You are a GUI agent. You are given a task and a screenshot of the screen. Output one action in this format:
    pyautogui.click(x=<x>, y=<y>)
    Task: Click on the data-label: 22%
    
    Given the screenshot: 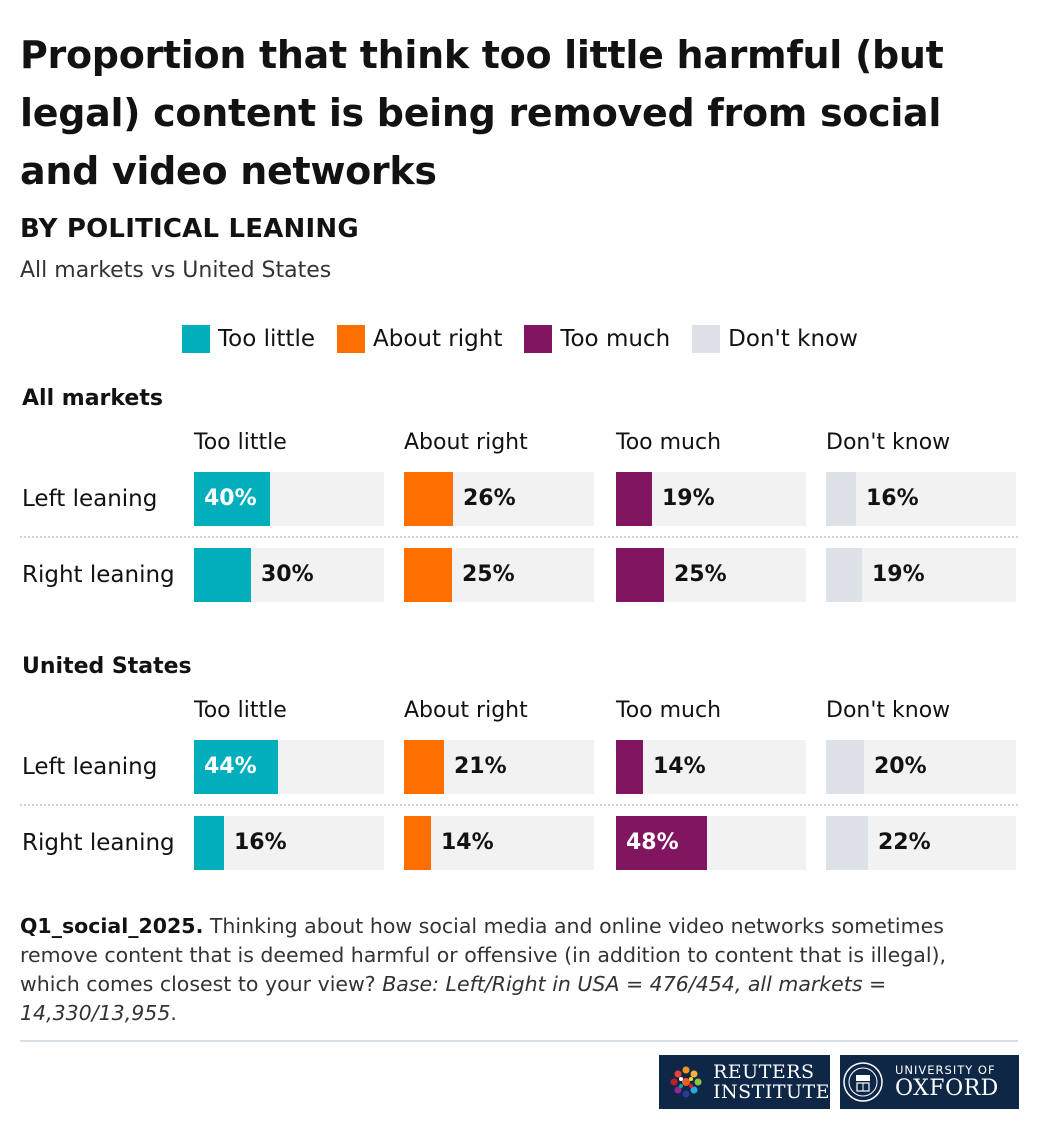 What is the action you would take?
    pyautogui.click(x=904, y=842)
    